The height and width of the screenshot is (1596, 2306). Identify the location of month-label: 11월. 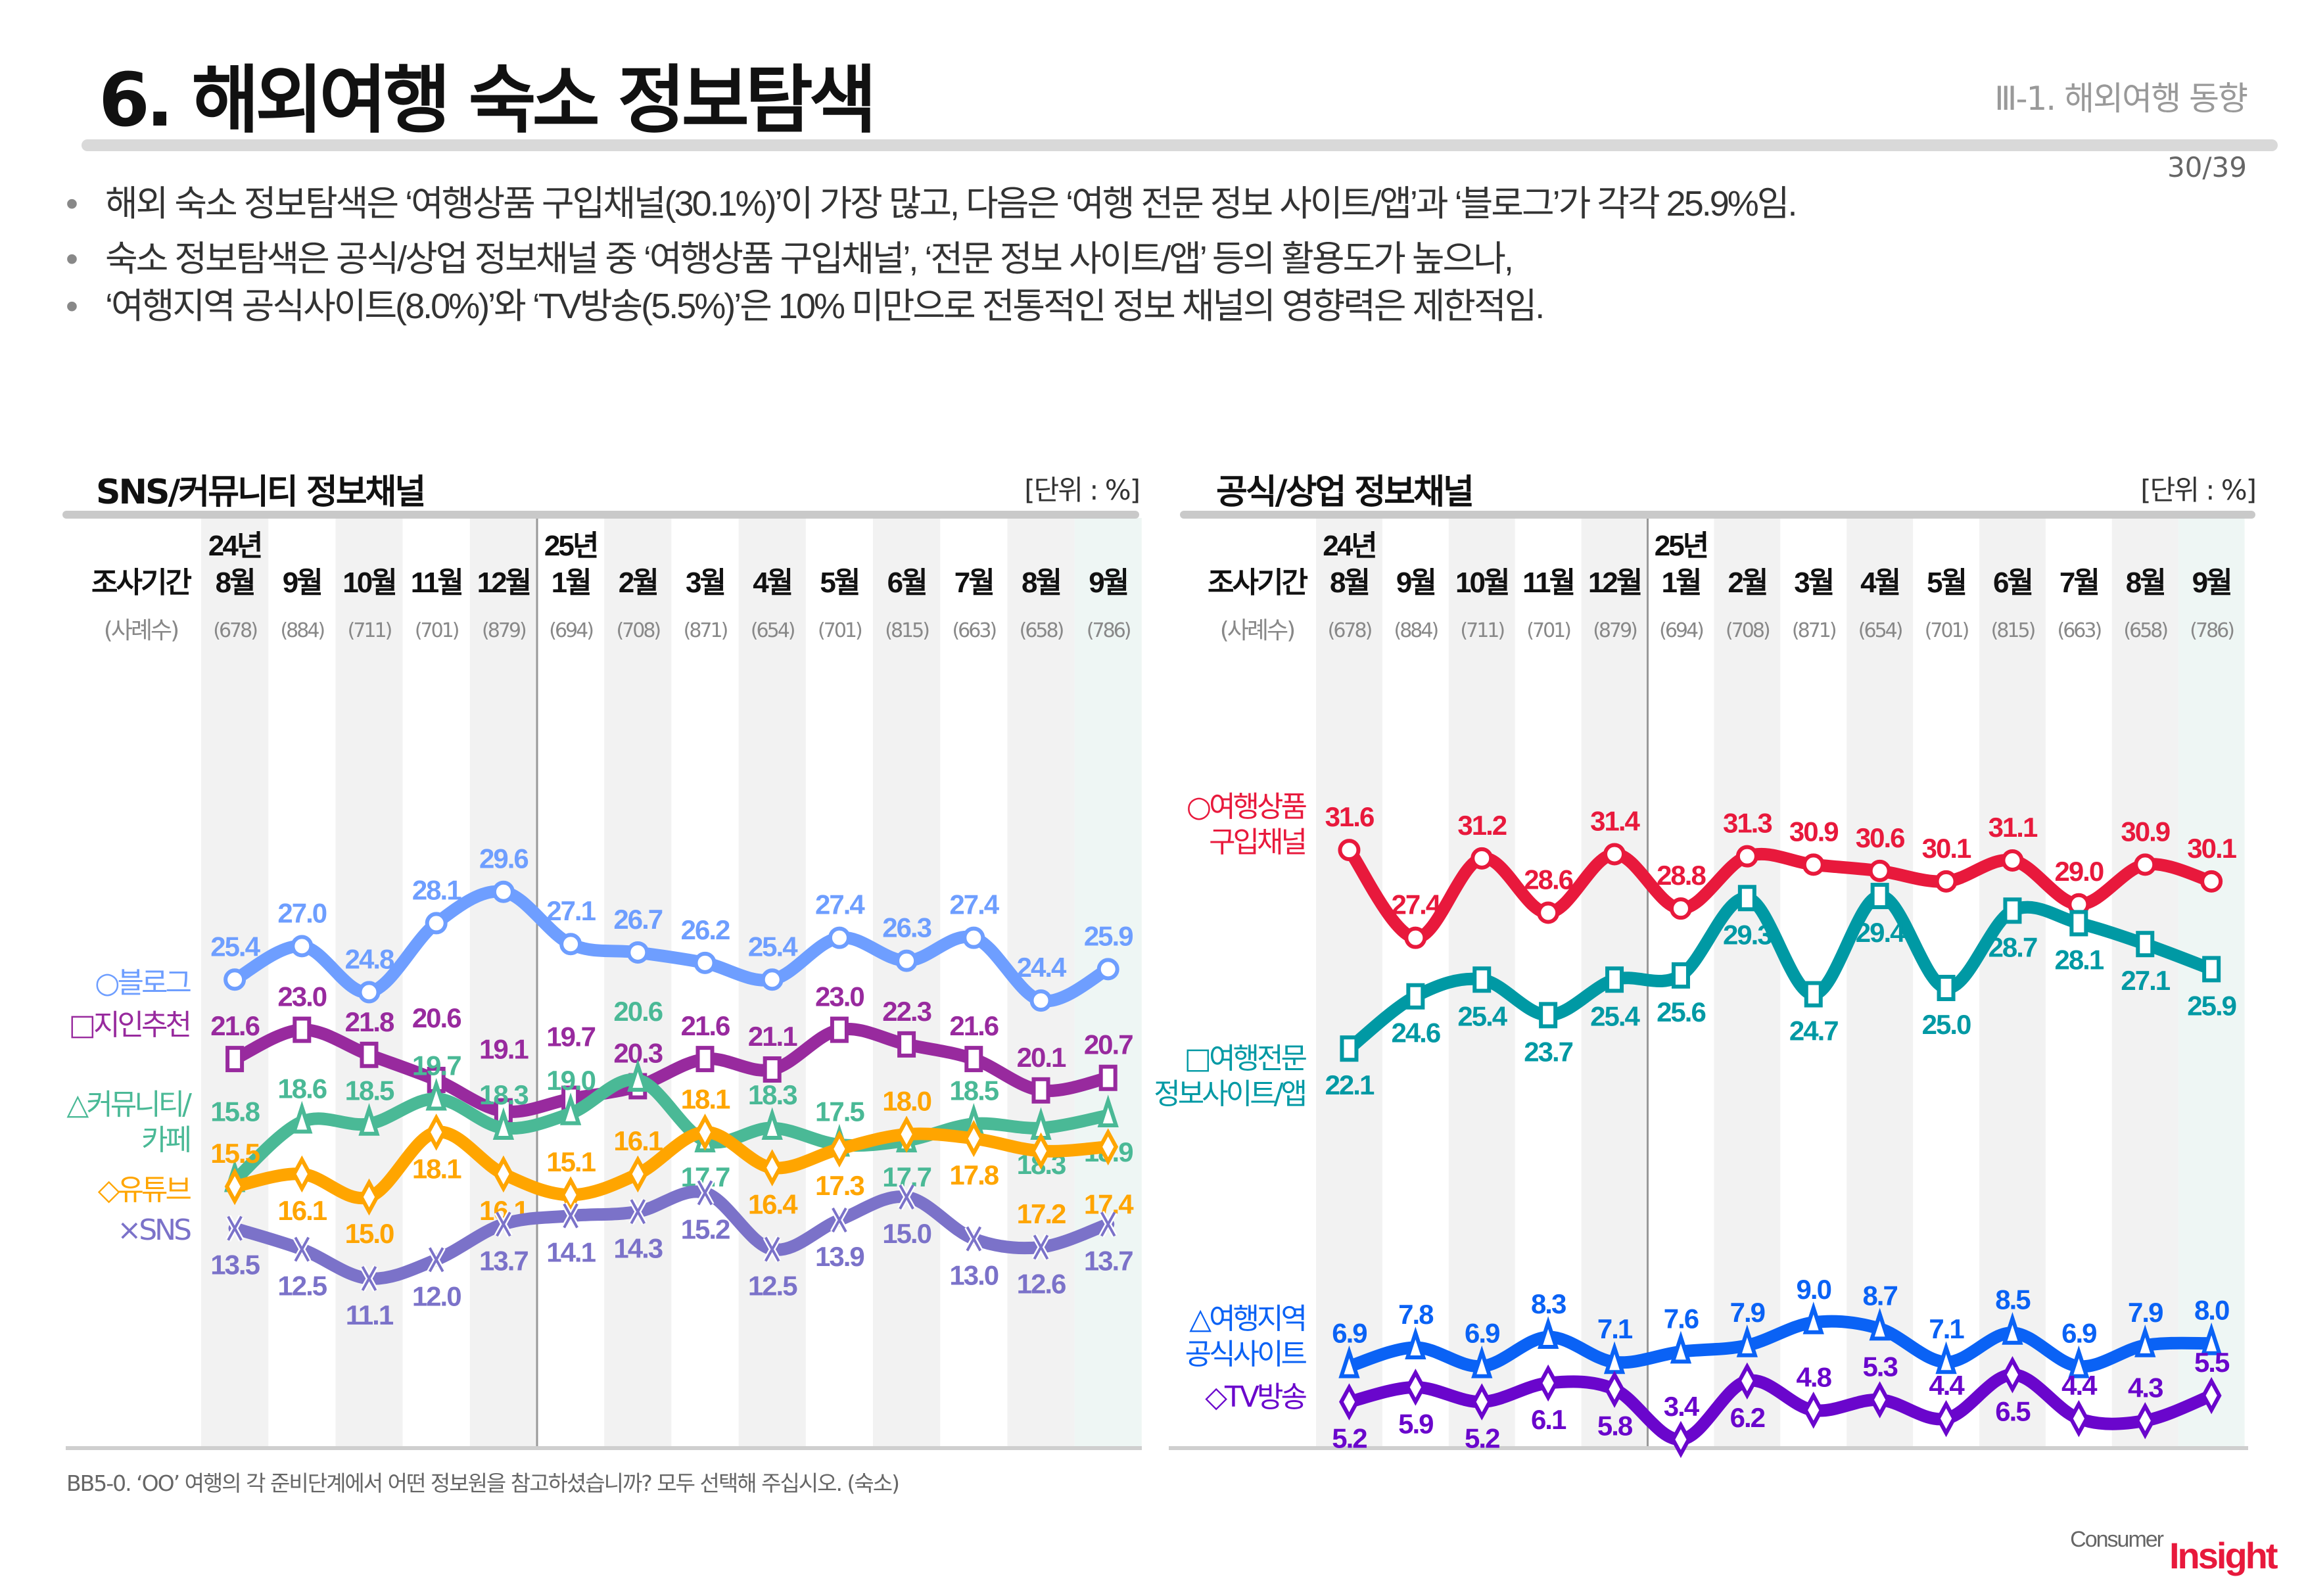
(1549, 583).